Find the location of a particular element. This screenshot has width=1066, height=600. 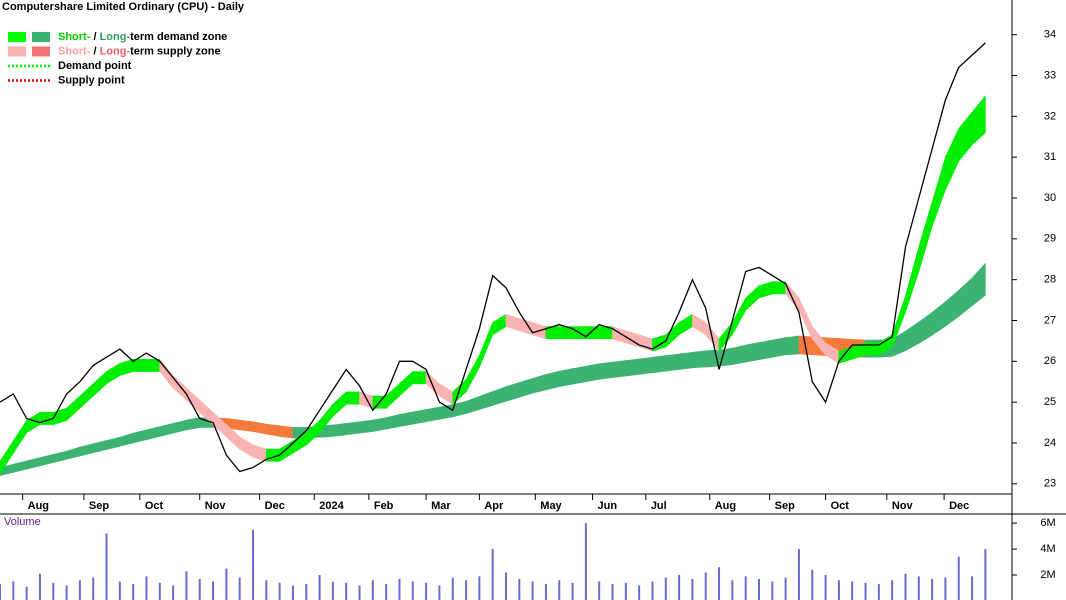

y-tick-label: 29 is located at coordinates (1050, 239).